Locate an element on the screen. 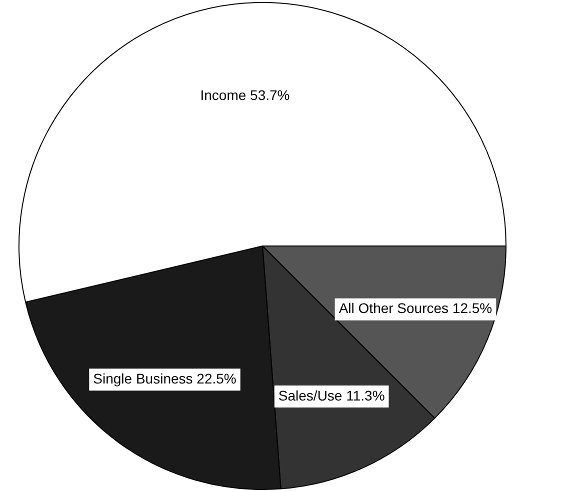  slice-label: Income 53.7% is located at coordinates (245, 94).